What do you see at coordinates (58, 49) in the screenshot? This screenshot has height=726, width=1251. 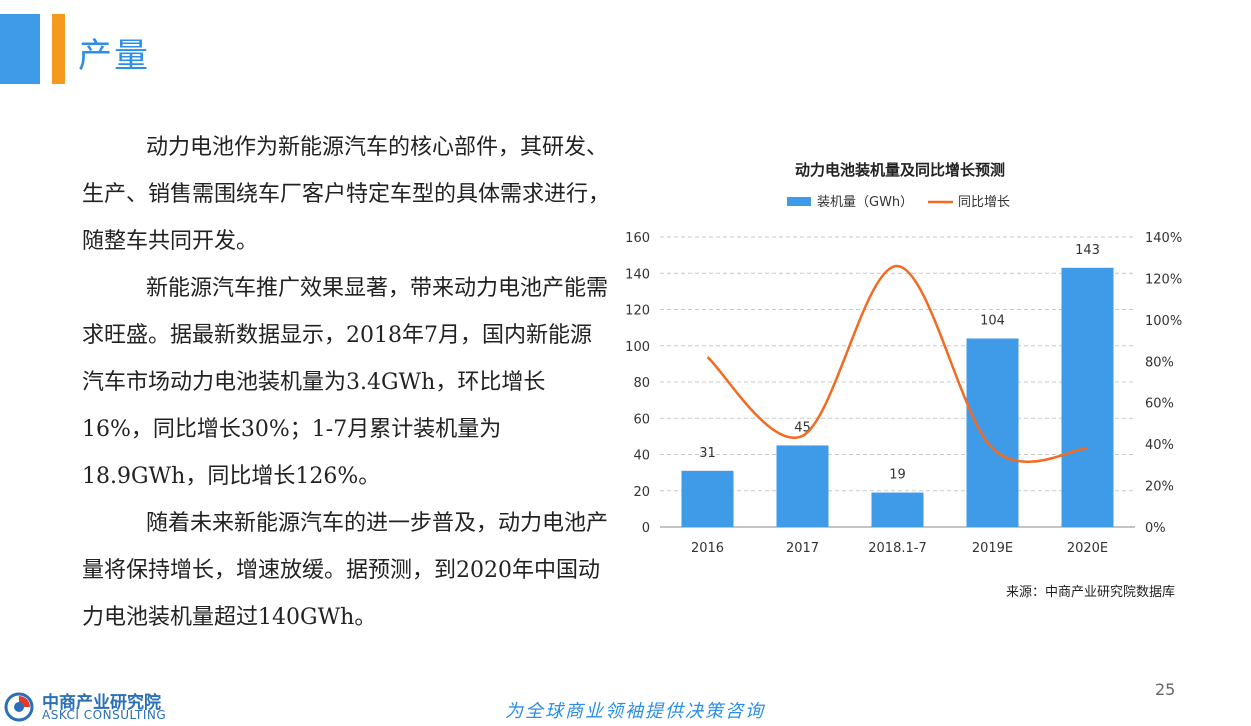 I see `header-accent-orange` at bounding box center [58, 49].